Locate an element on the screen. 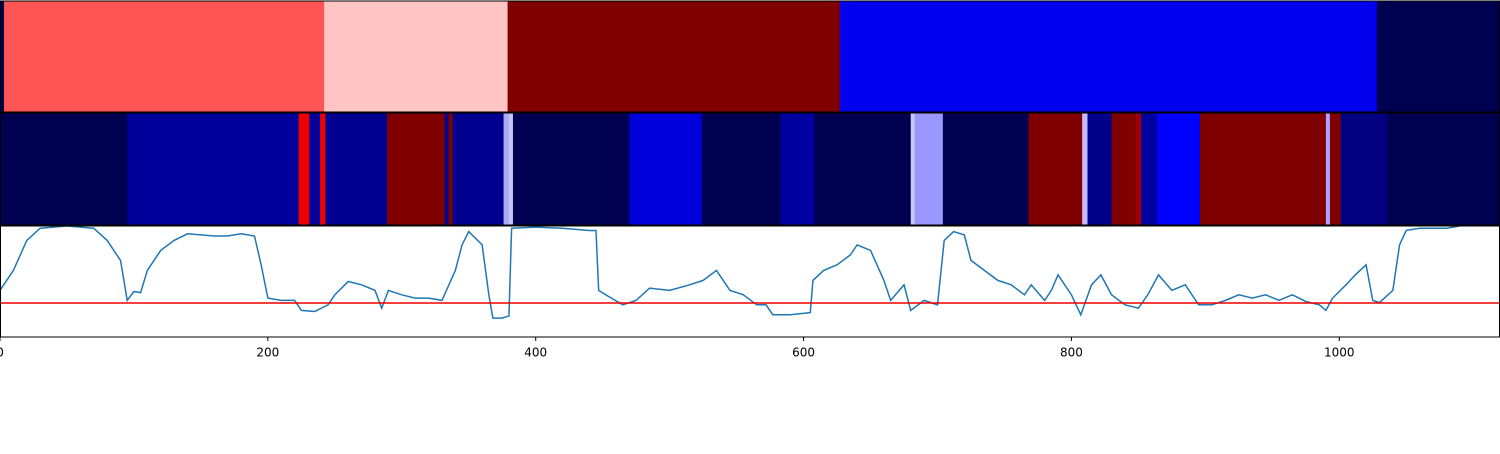  x-tick-label: 1000 is located at coordinates (1339, 353).